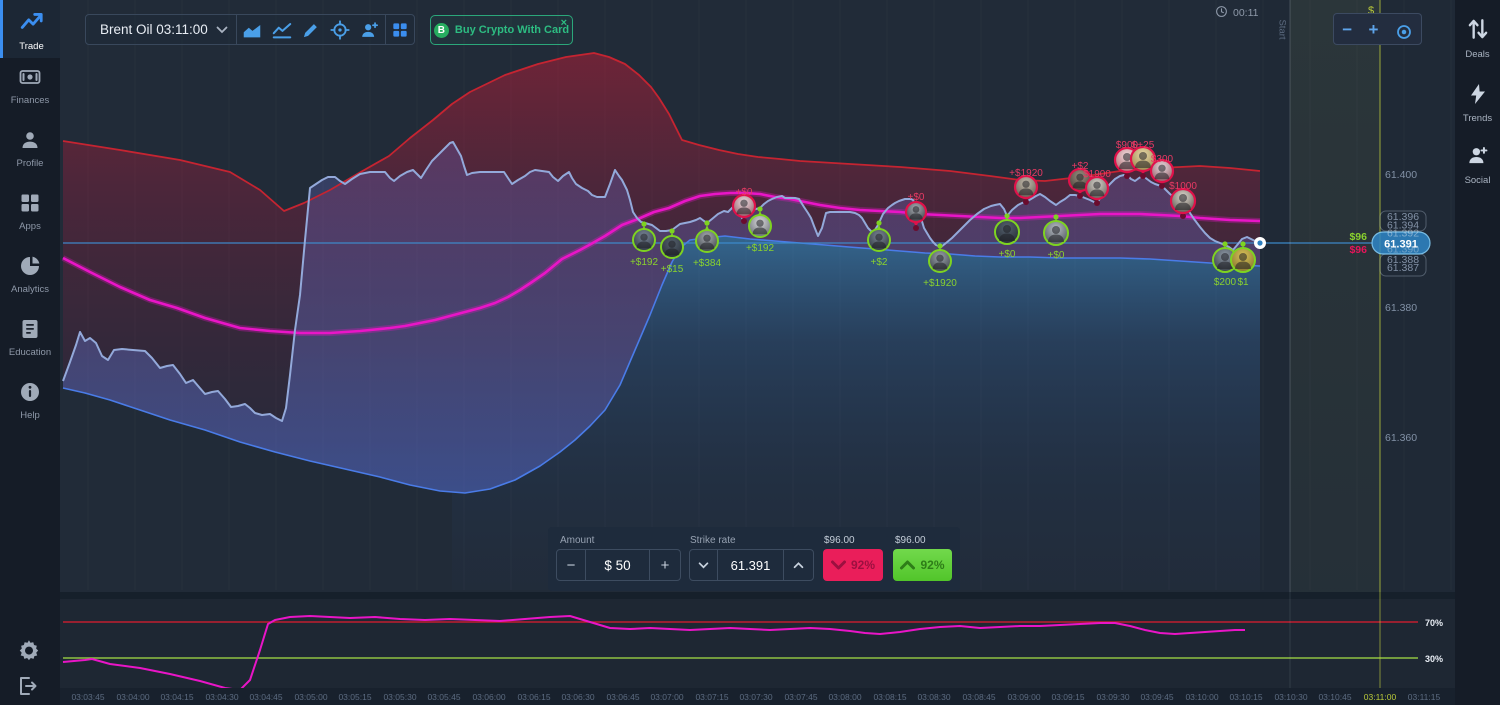 This screenshot has width=1500, height=705. What do you see at coordinates (1403, 217) in the screenshot?
I see `svg-text: 61.396` at bounding box center [1403, 217].